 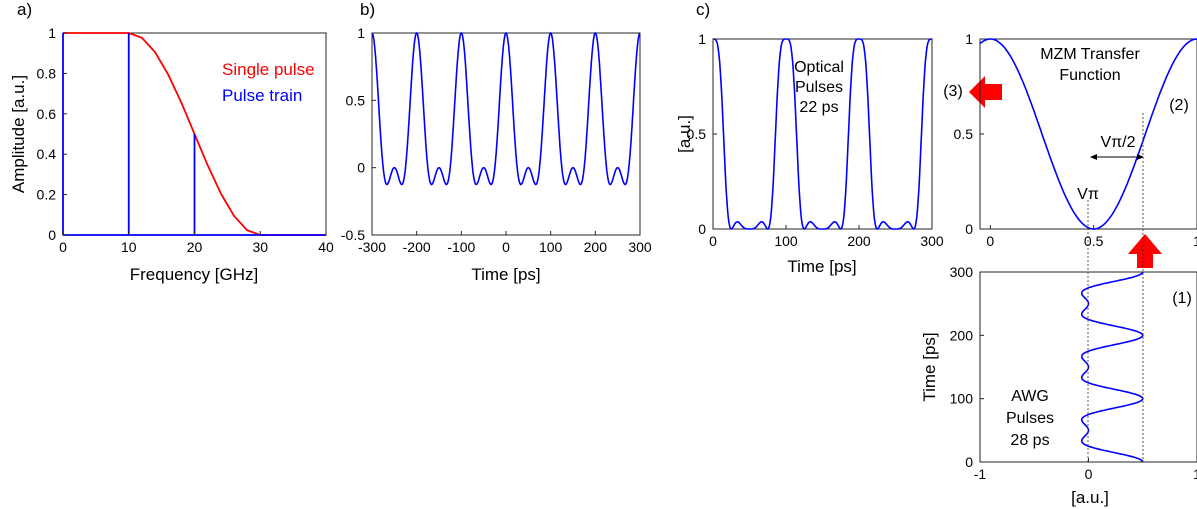 What do you see at coordinates (268, 69) in the screenshot?
I see `legend-single-pulse: Single pulse` at bounding box center [268, 69].